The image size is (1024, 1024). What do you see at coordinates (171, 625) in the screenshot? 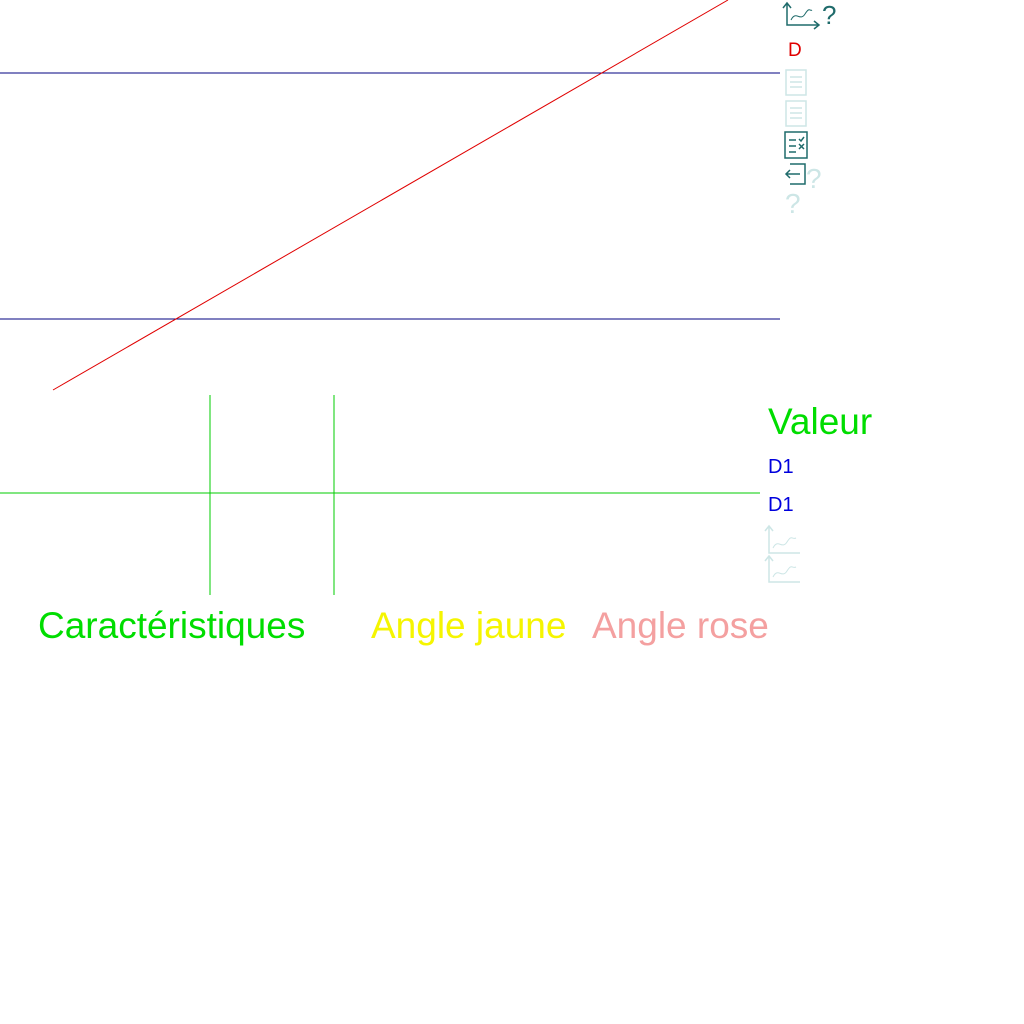
I see `legend-label: Caractéristiques` at bounding box center [171, 625].